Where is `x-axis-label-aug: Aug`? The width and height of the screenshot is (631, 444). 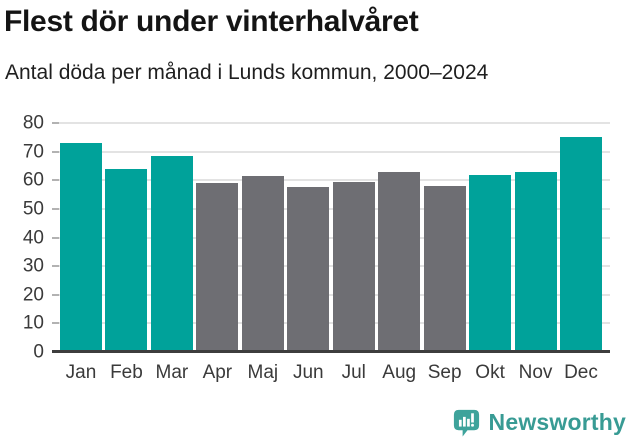 x-axis-label-aug: Aug is located at coordinates (399, 372).